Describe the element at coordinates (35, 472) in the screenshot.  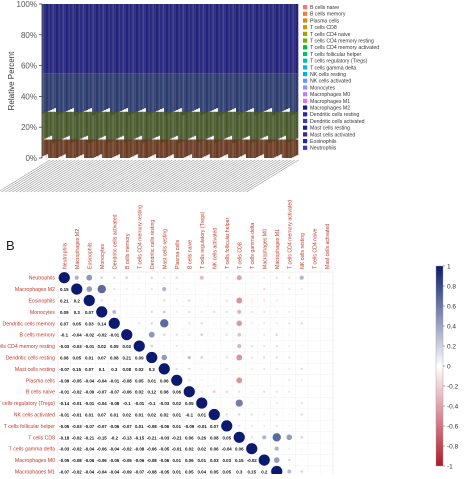
I see `row-label: Macrophages M1` at that location.